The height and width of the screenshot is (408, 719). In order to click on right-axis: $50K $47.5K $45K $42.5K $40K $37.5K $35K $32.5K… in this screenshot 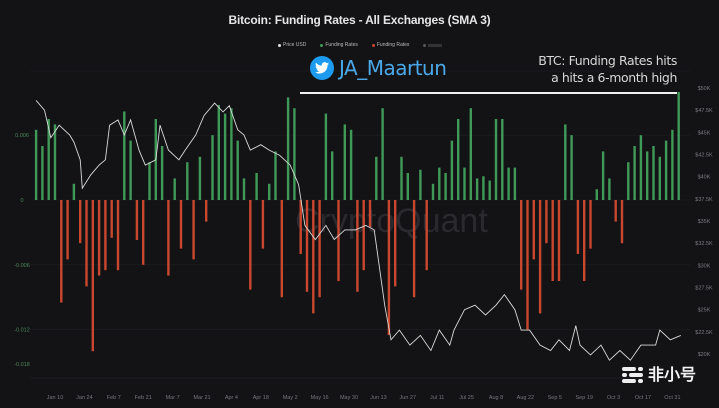, I will do `click(704, 222)`.